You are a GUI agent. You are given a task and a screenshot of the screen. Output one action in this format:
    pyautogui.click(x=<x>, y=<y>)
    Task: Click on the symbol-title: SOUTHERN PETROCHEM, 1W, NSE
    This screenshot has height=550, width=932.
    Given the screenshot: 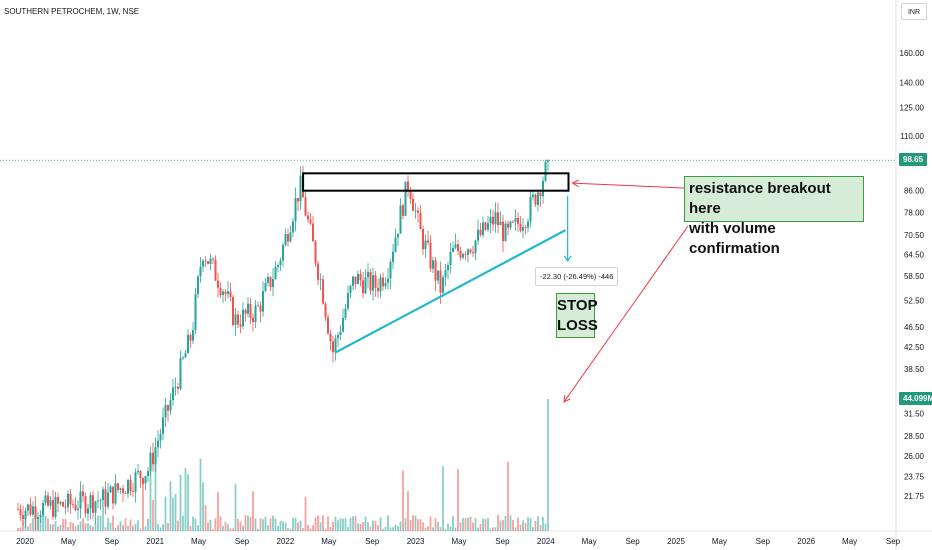 What is the action you would take?
    pyautogui.click(x=72, y=11)
    